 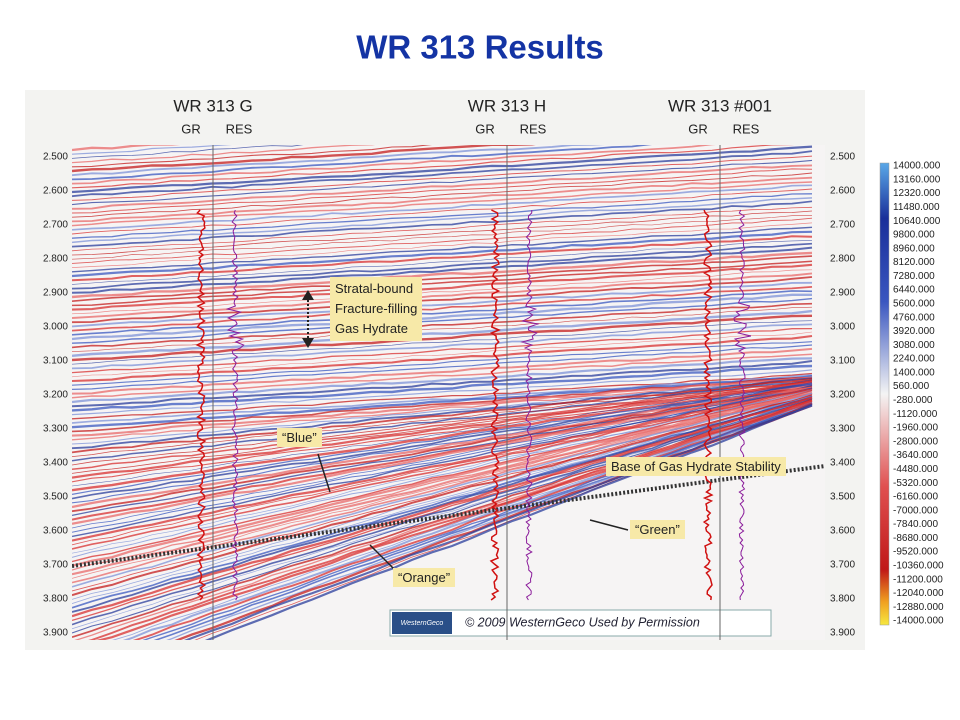 What do you see at coordinates (580, 623) in the screenshot?
I see `copyright-box` at bounding box center [580, 623].